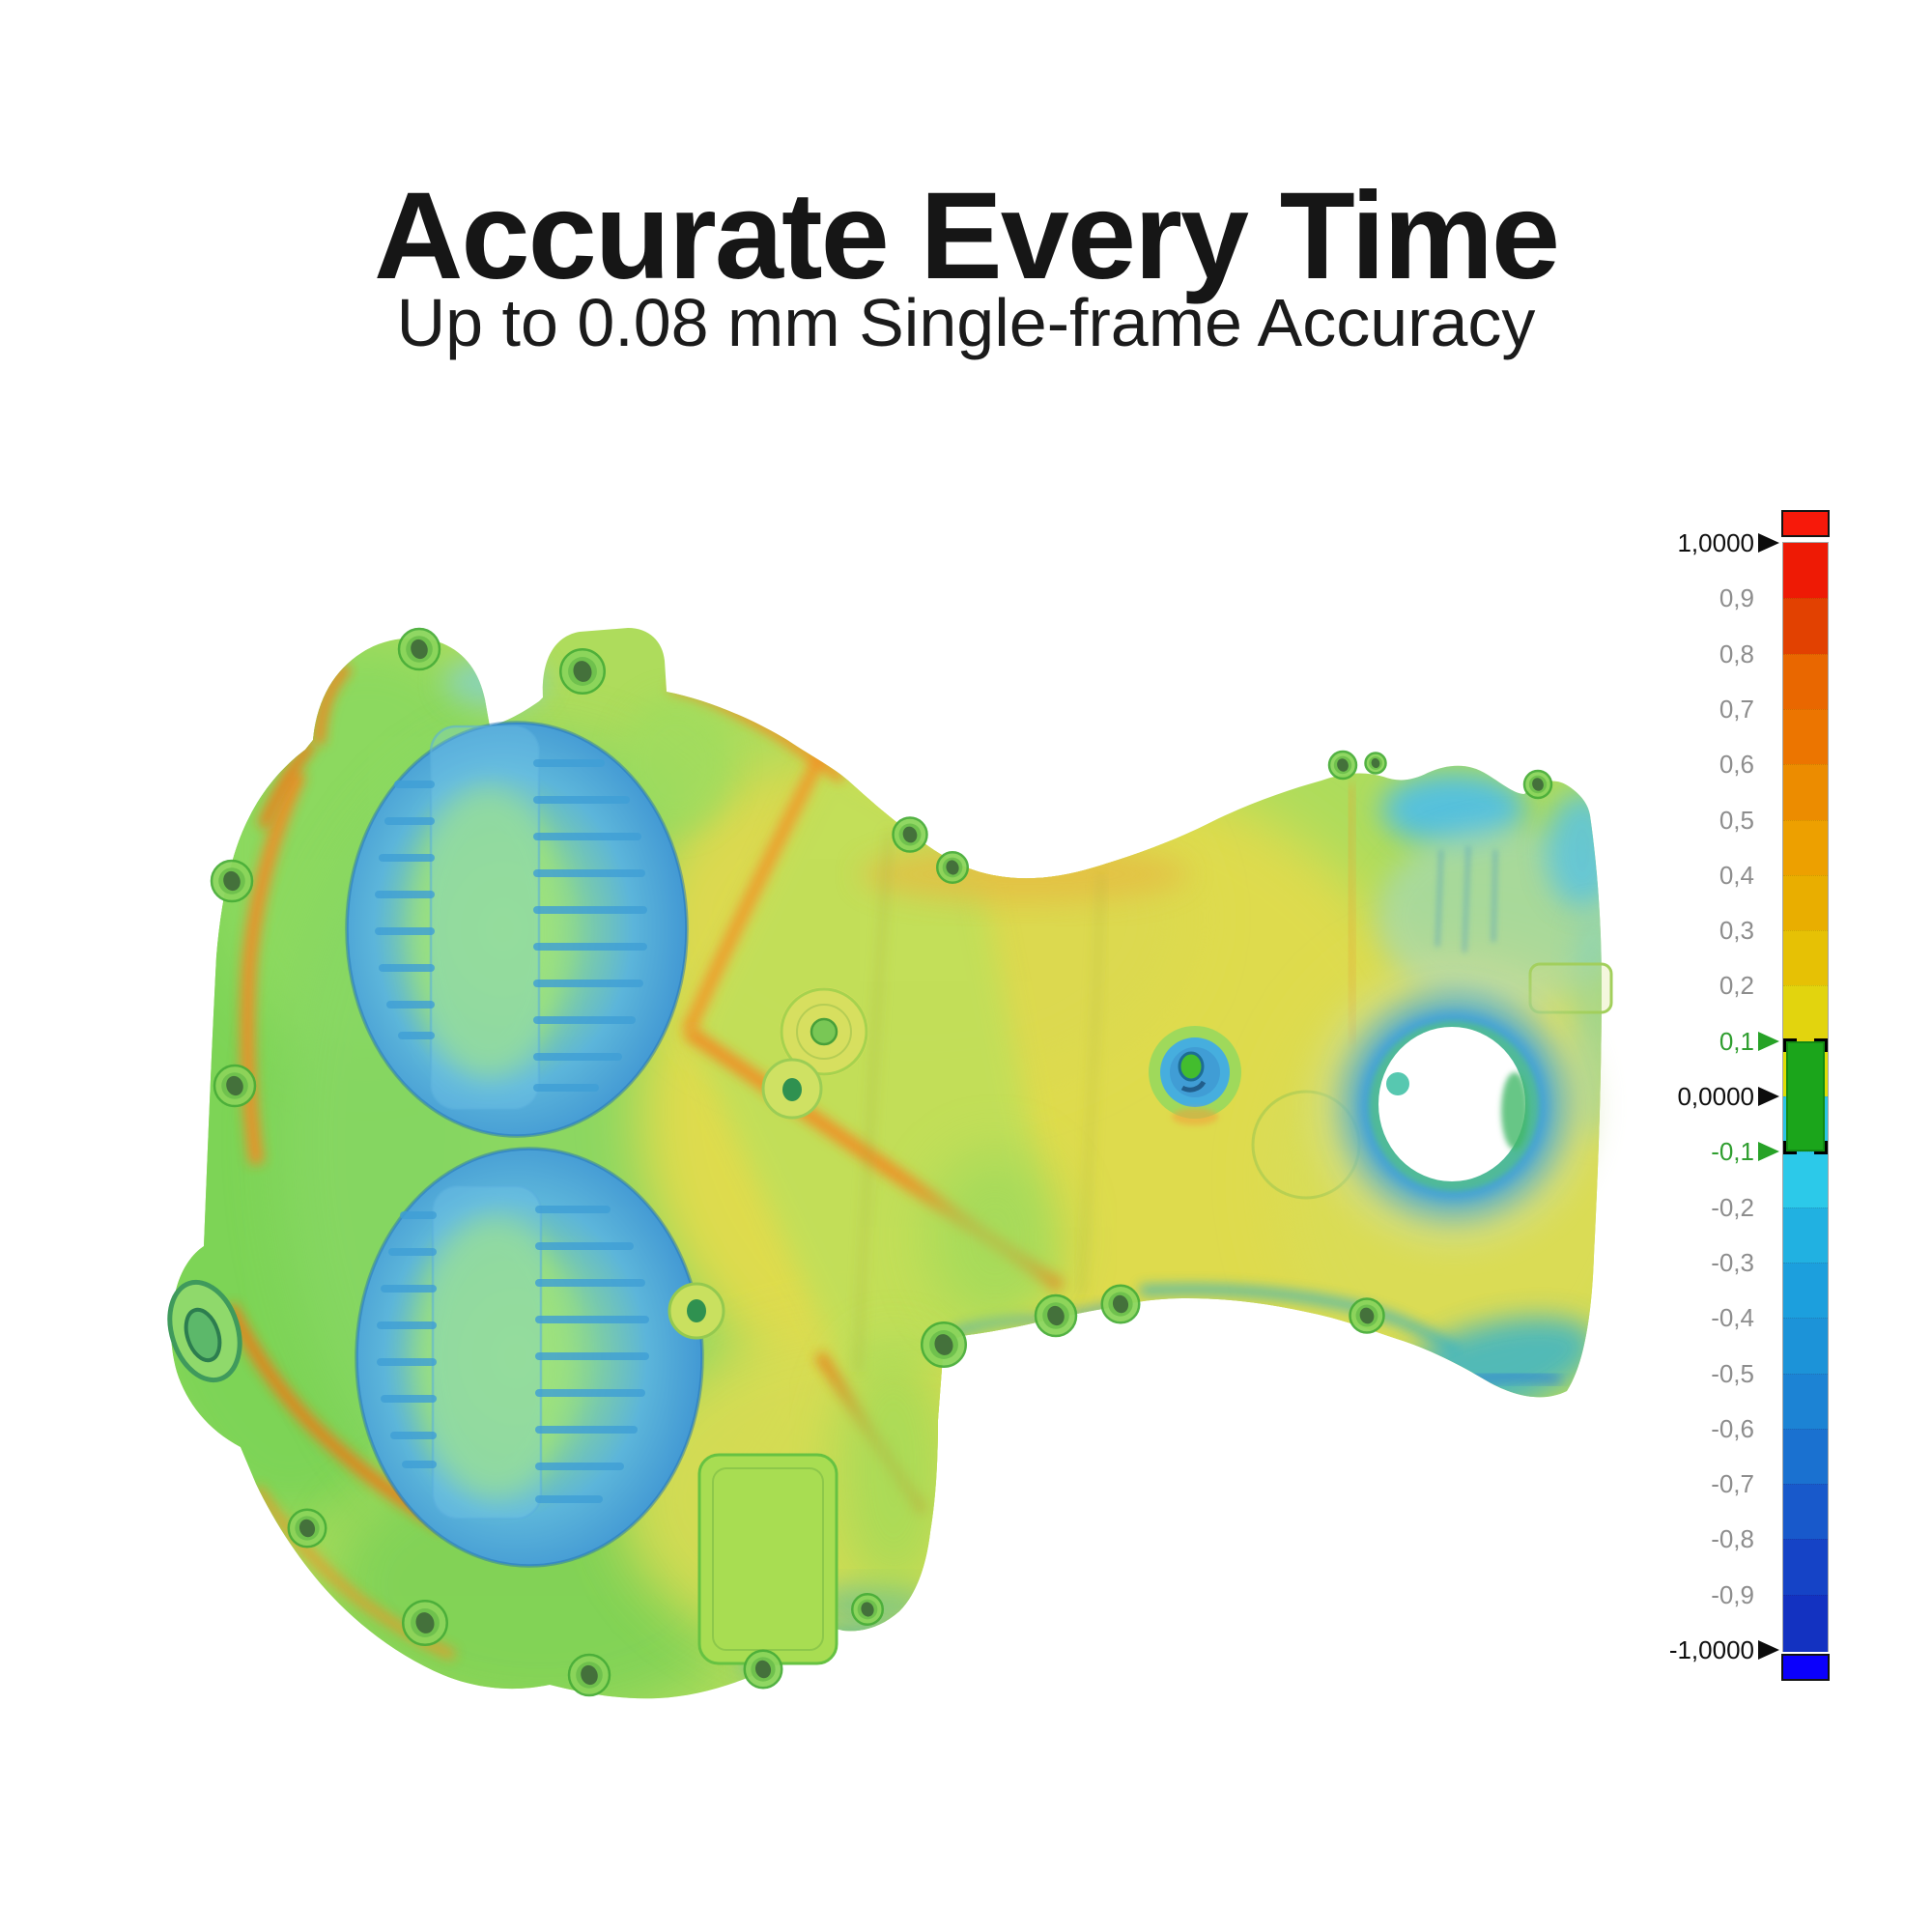  Describe the element at coordinates (517, 929) in the screenshot. I see `ribbed-boss-top` at that location.